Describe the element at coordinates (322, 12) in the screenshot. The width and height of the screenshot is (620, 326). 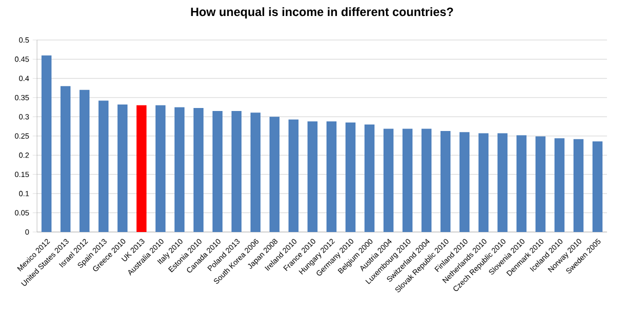
I see `chart-title: How unequal is income in different countries?` at that location.